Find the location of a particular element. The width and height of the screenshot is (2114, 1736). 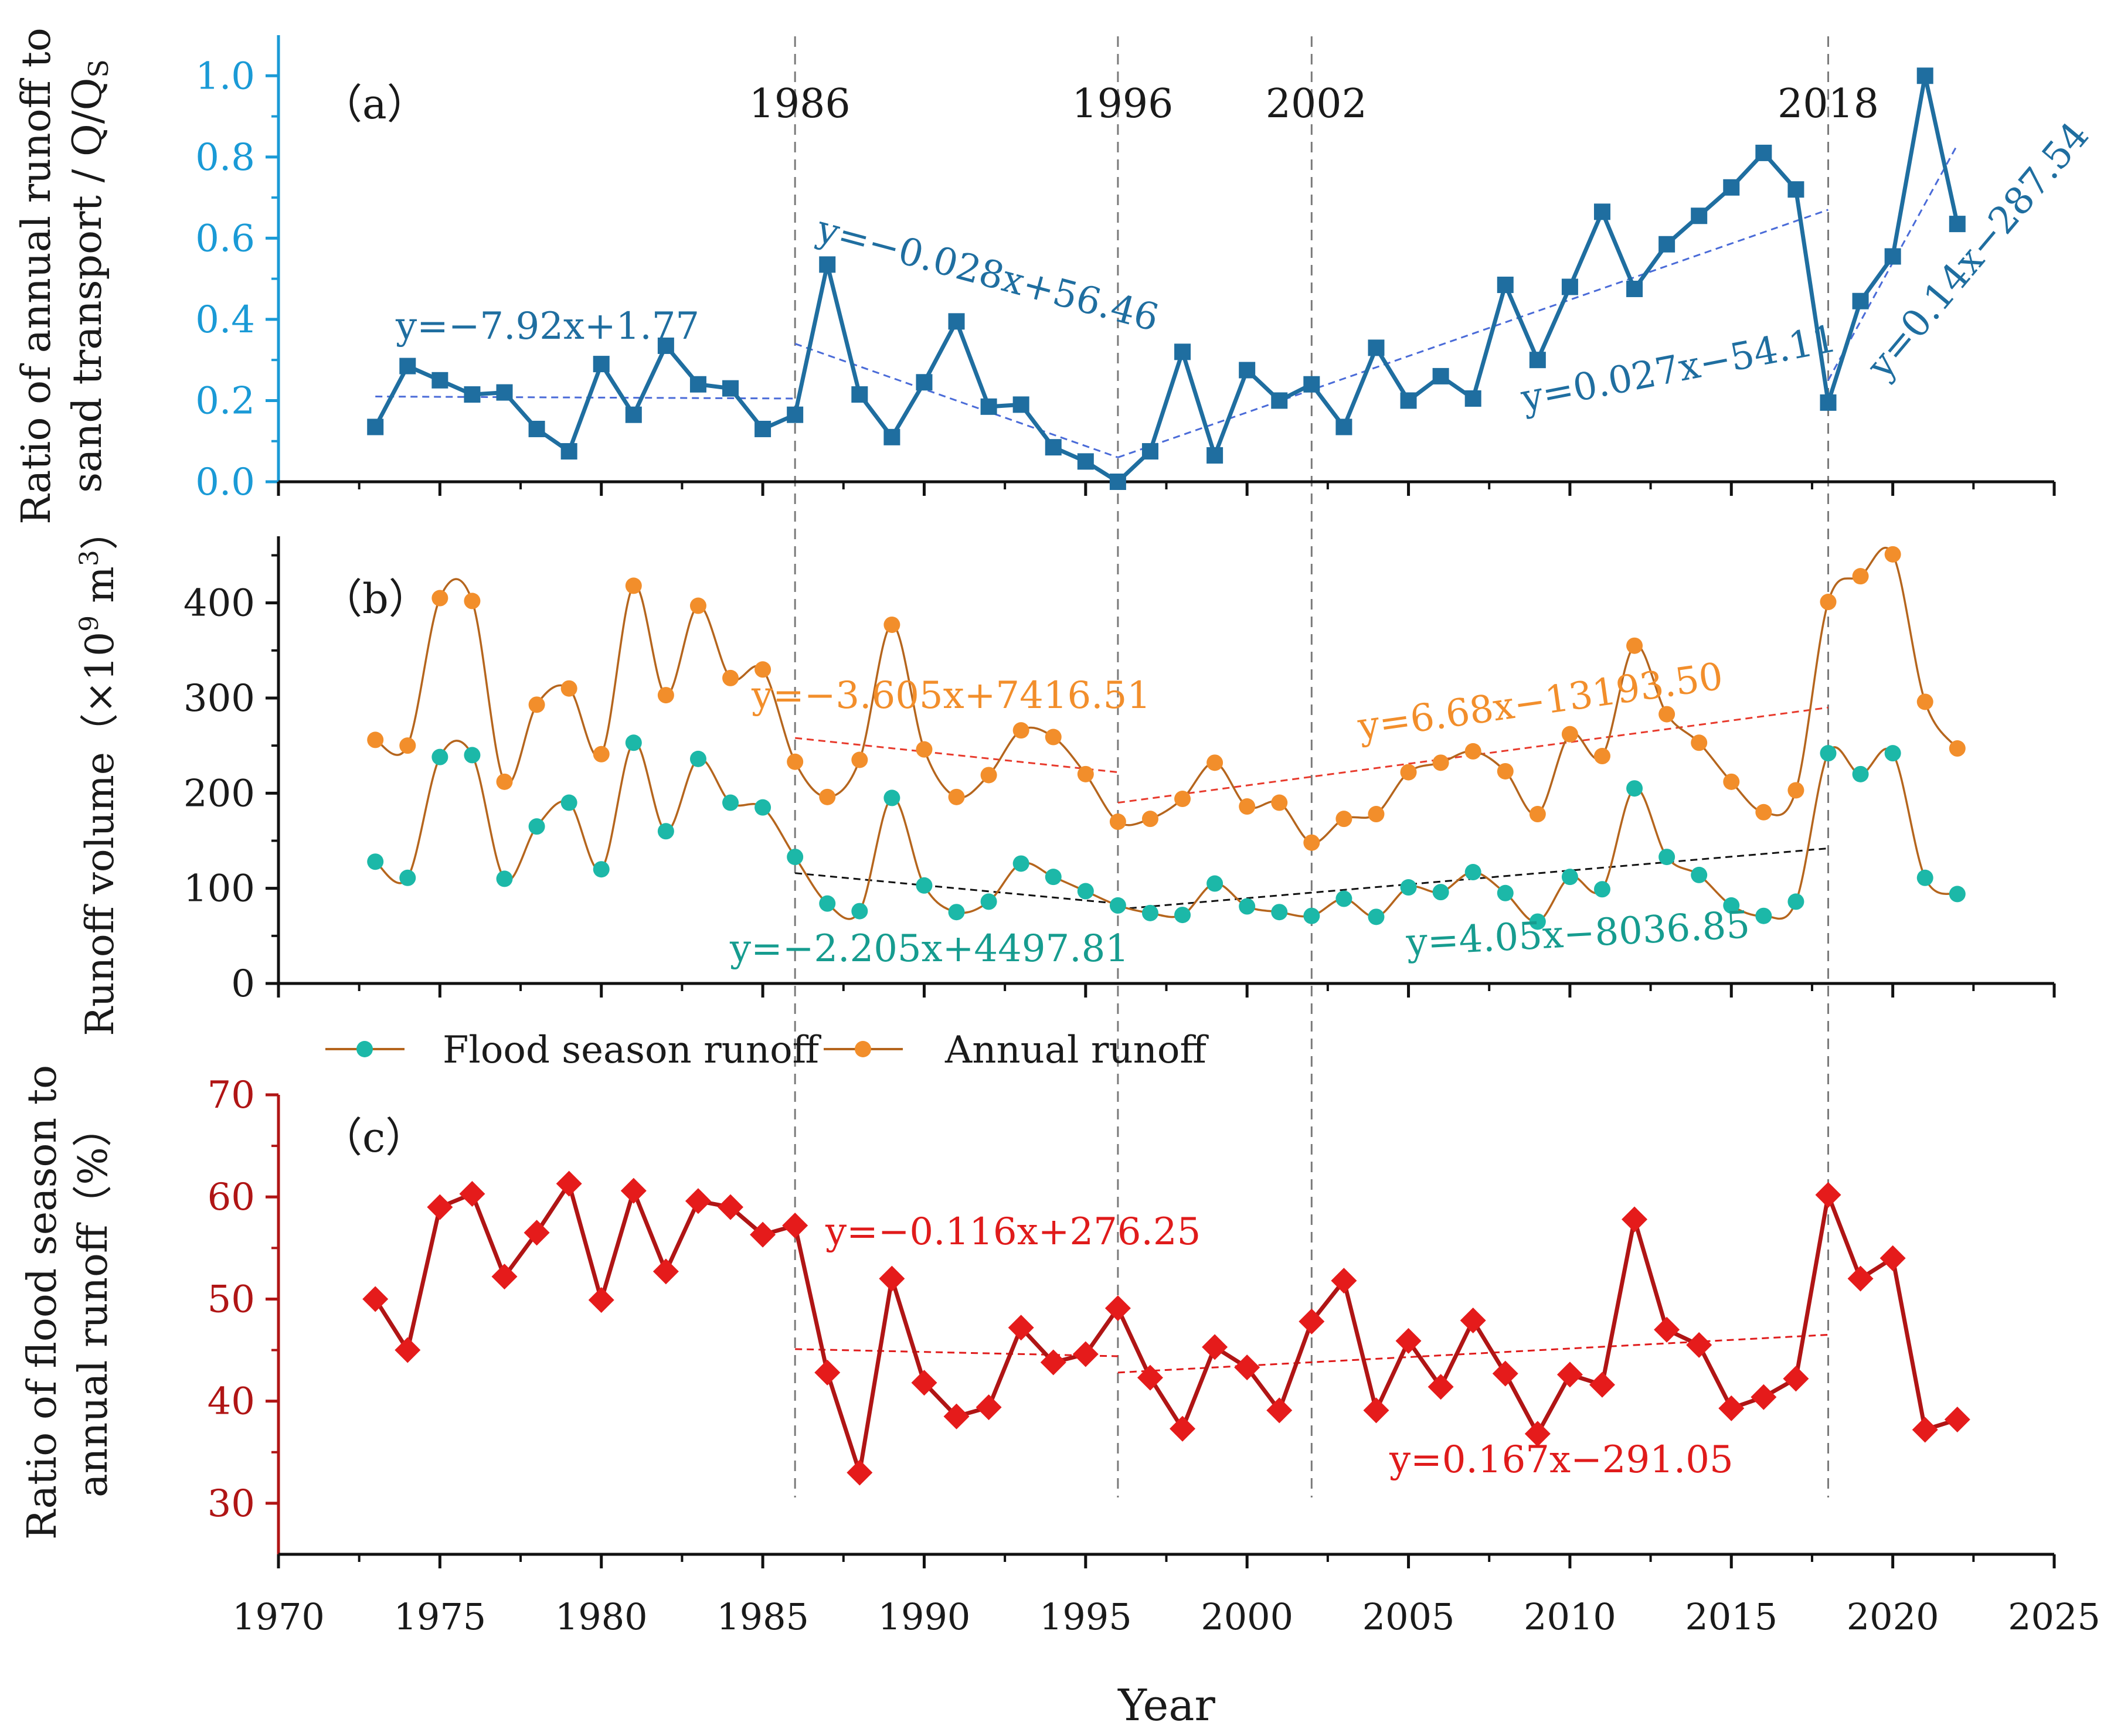

panel-c-point-1974 is located at coordinates (408, 1350).